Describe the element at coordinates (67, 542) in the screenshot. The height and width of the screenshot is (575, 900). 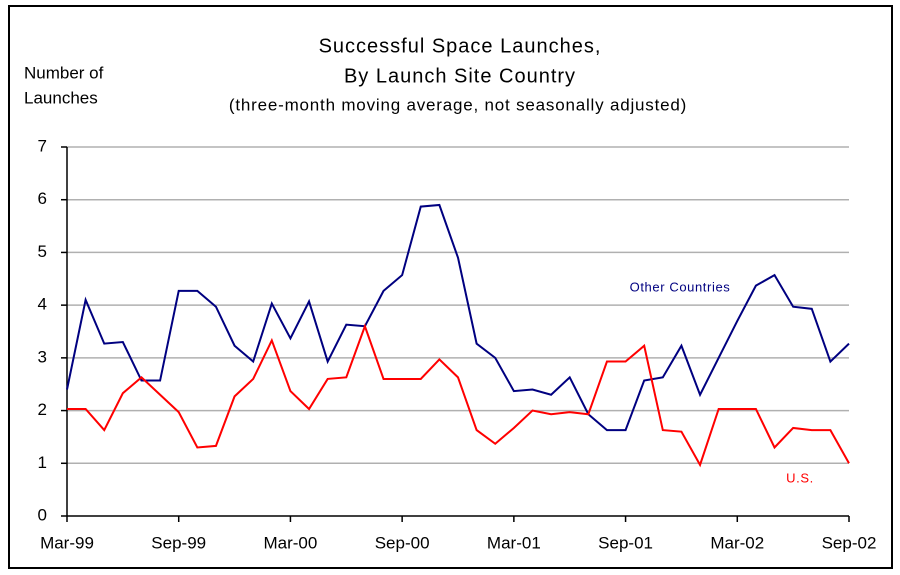
I see `x-tick-label: Mar-99` at that location.